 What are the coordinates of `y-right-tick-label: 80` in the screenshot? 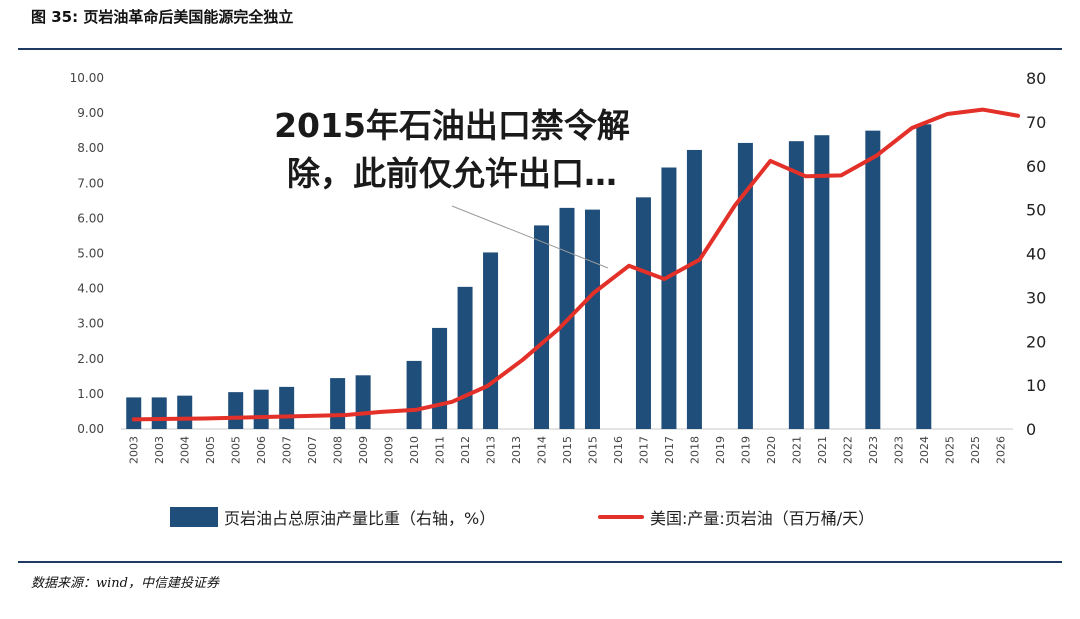 It's located at (1036, 78).